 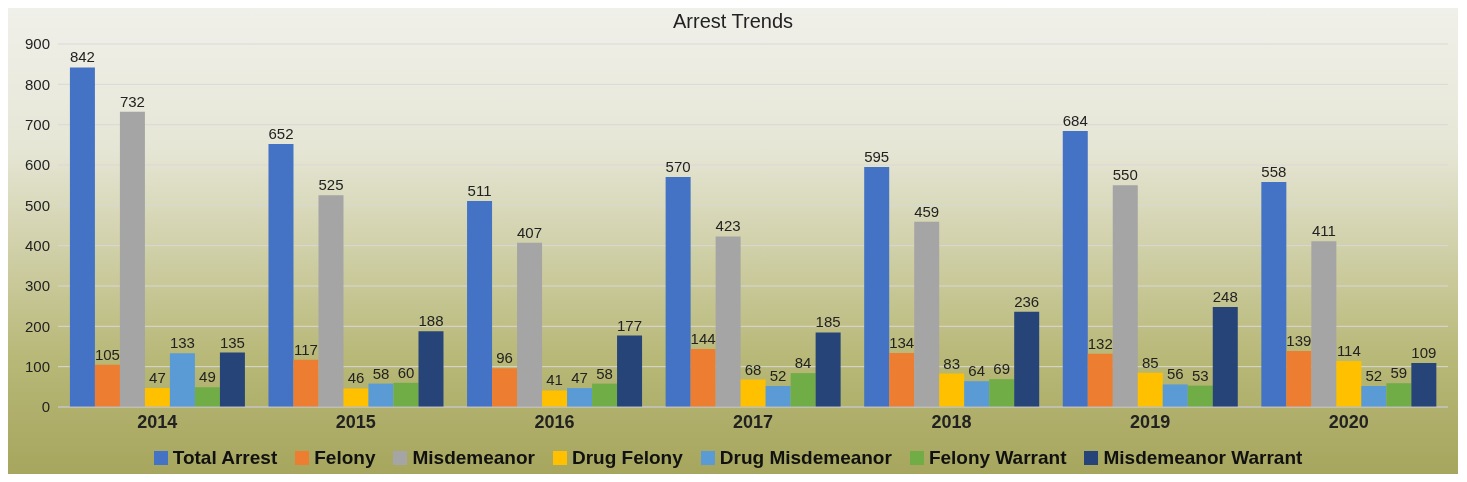 I want to click on data-label: 105, so click(x=107, y=354).